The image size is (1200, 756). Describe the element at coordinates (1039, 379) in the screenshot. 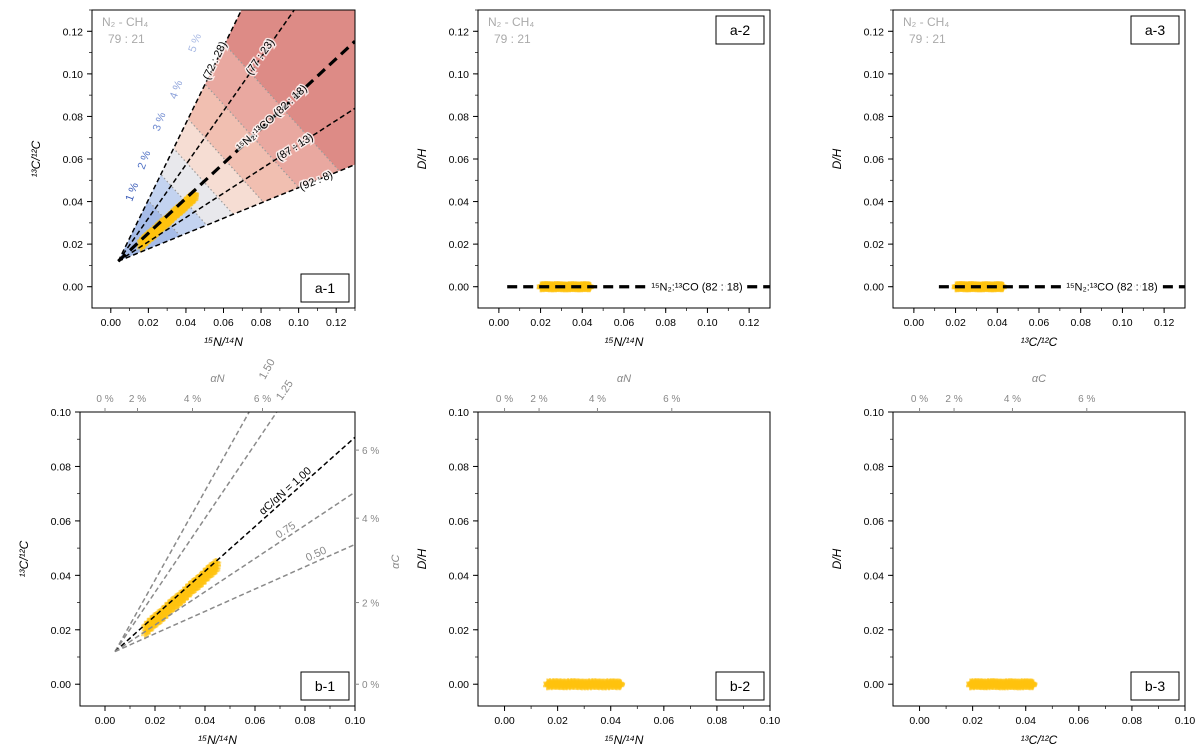

I see `top-axis-label: αC` at that location.